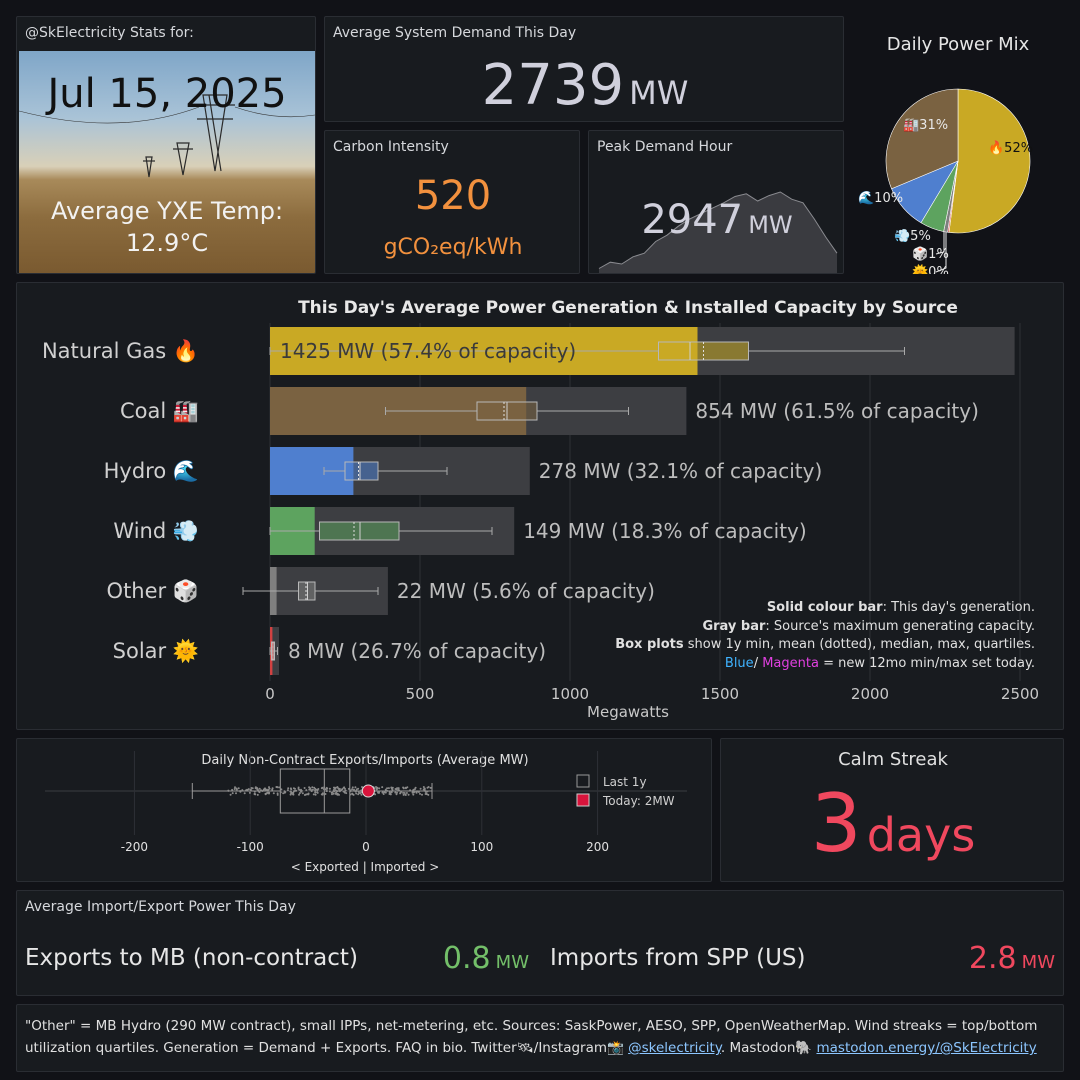  Describe the element at coordinates (659, 93) in the screenshot. I see `demand-unit: MW` at that location.